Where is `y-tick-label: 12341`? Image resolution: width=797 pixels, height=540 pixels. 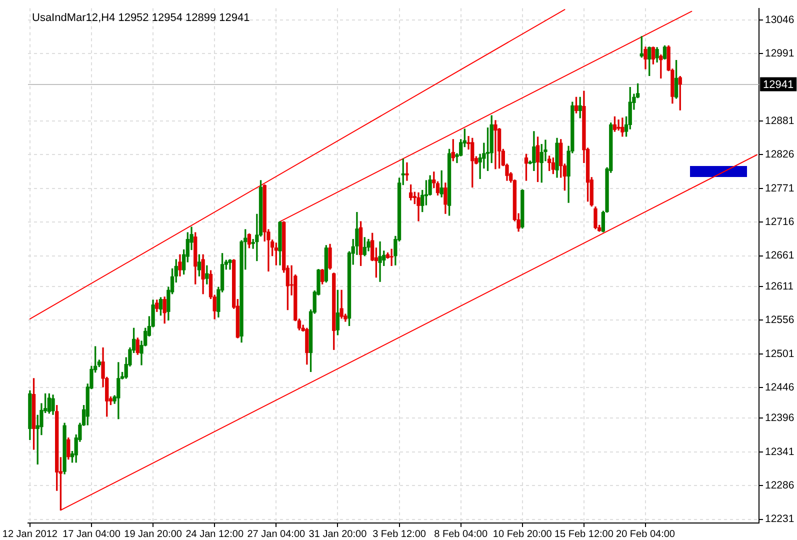 y-tick-label: 12341 is located at coordinates (779, 452).